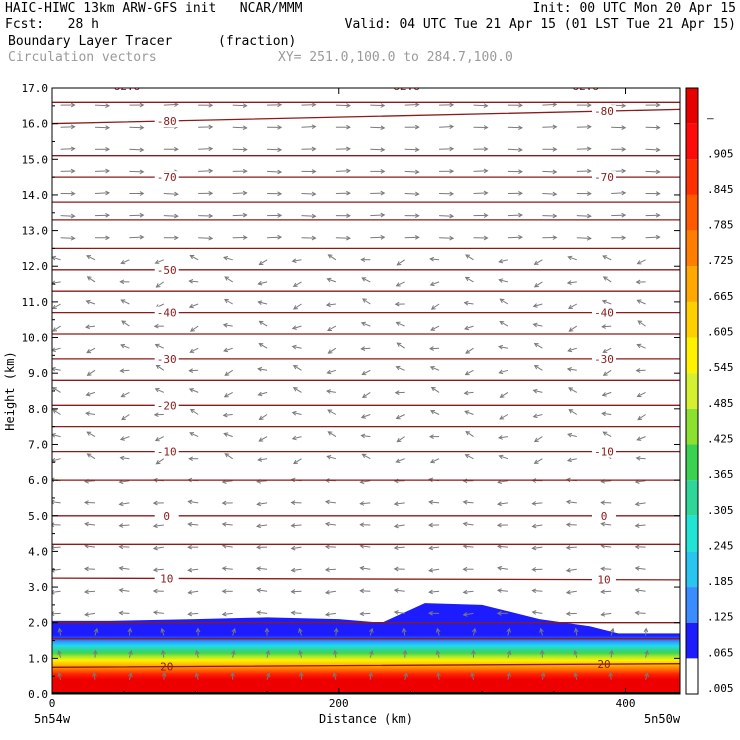 The width and height of the screenshot is (740, 740). Describe the element at coordinates (604, 516) in the screenshot. I see `isotherm-label: 0` at that location.